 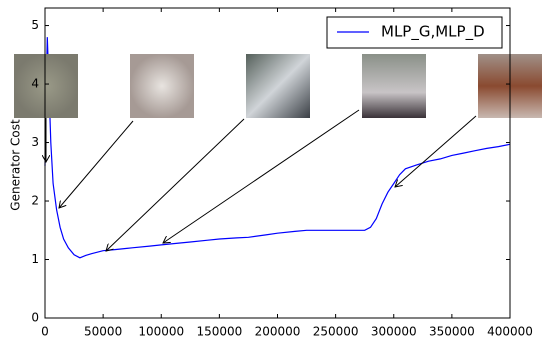 I want to click on x-tick-label: 350000, so click(x=452, y=332).